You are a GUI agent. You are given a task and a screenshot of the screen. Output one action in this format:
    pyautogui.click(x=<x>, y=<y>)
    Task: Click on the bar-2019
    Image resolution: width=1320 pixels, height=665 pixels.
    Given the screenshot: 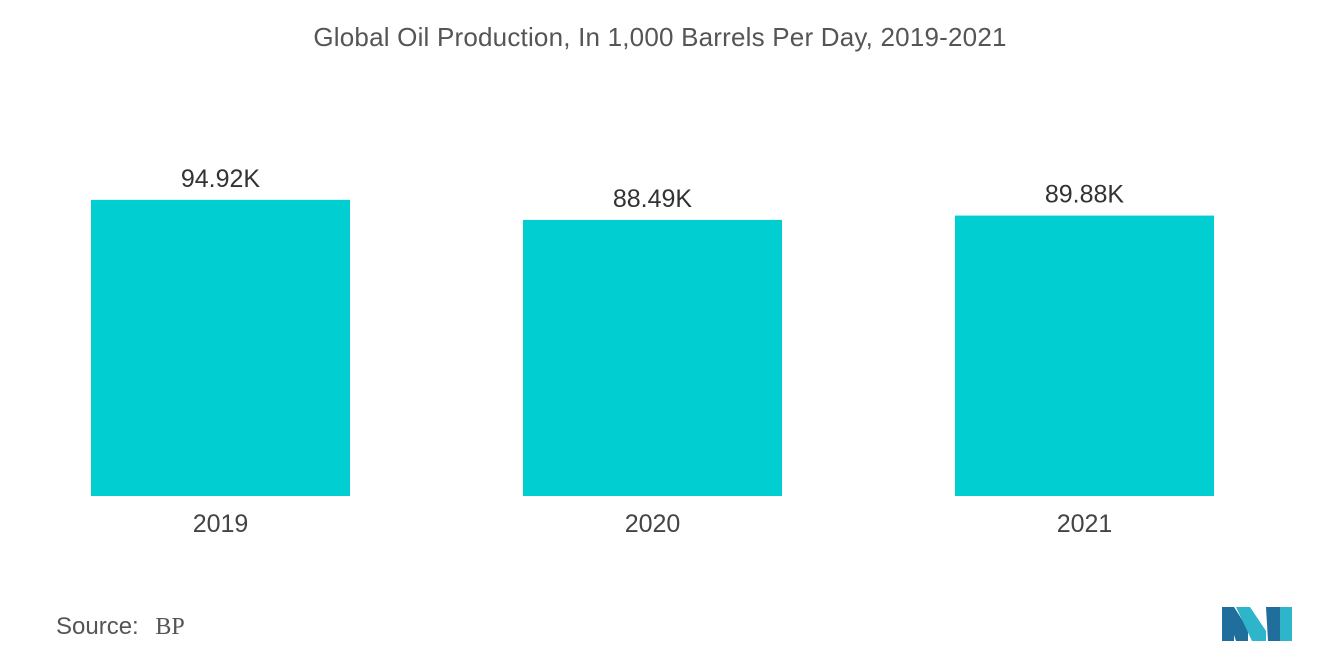 What is the action you would take?
    pyautogui.click(x=220, y=347)
    